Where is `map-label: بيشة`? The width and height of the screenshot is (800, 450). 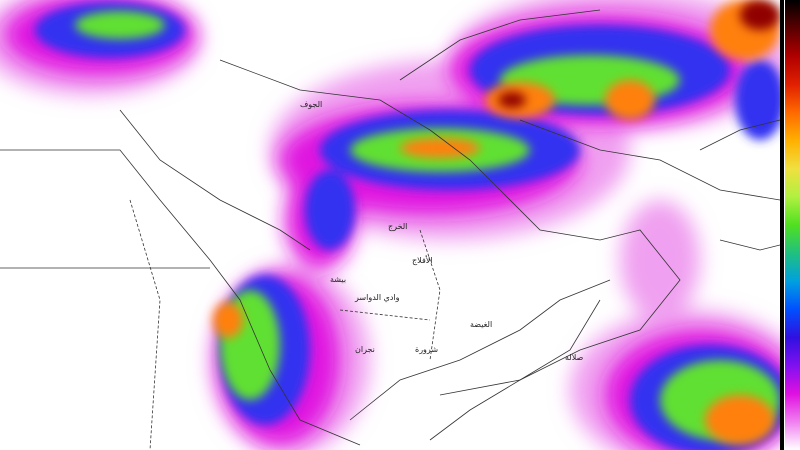
map-label: بيشة is located at coordinates (338, 279).